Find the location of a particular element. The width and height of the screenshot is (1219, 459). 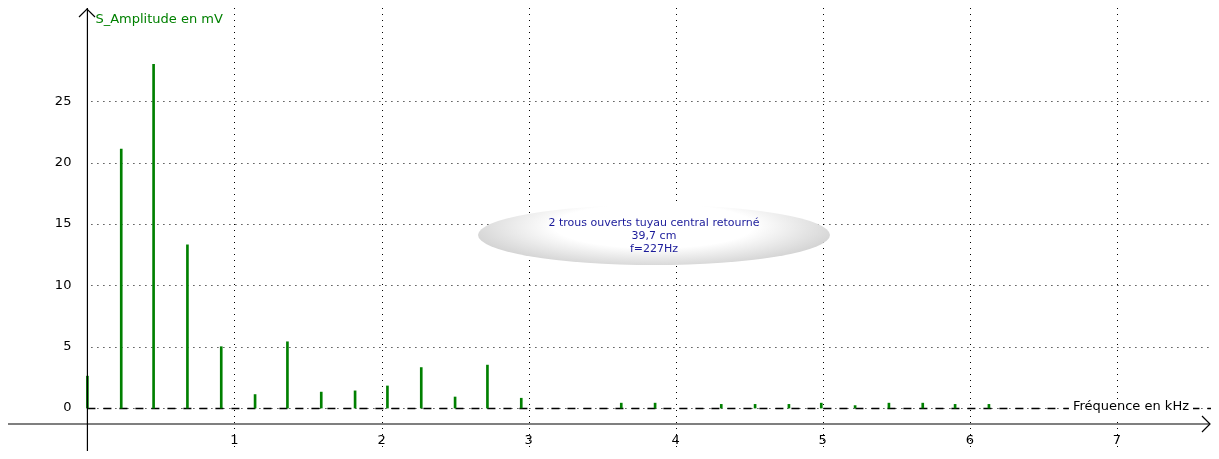

x-tick-label: 4 is located at coordinates (675, 440).